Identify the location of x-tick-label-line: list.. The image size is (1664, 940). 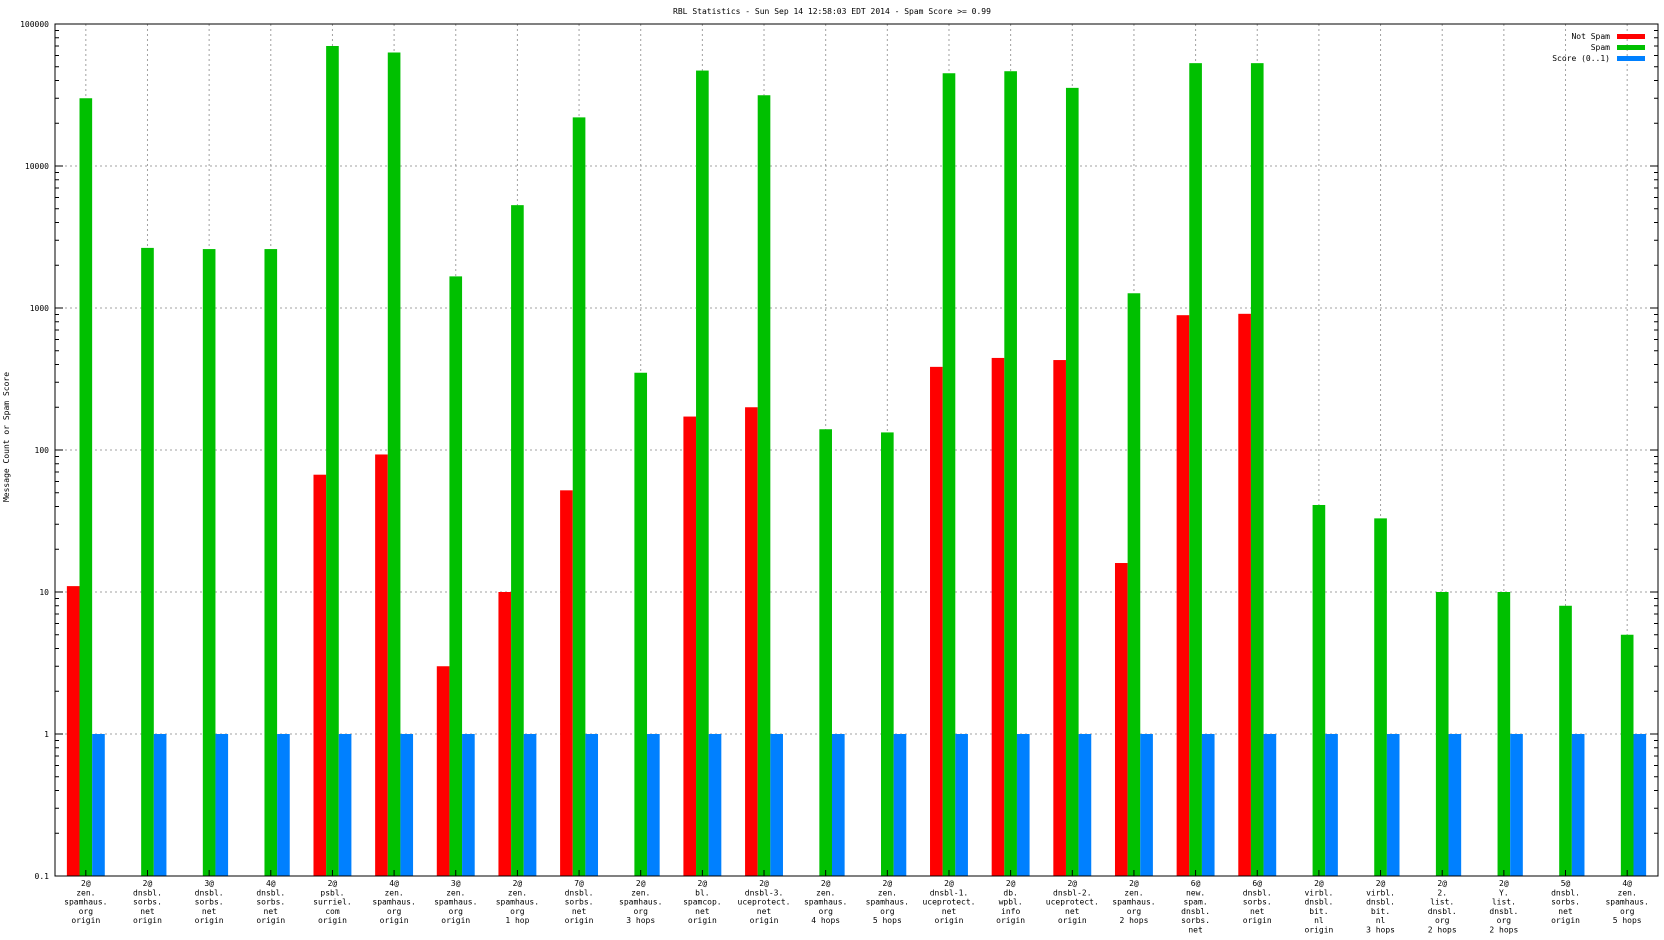
(1504, 902).